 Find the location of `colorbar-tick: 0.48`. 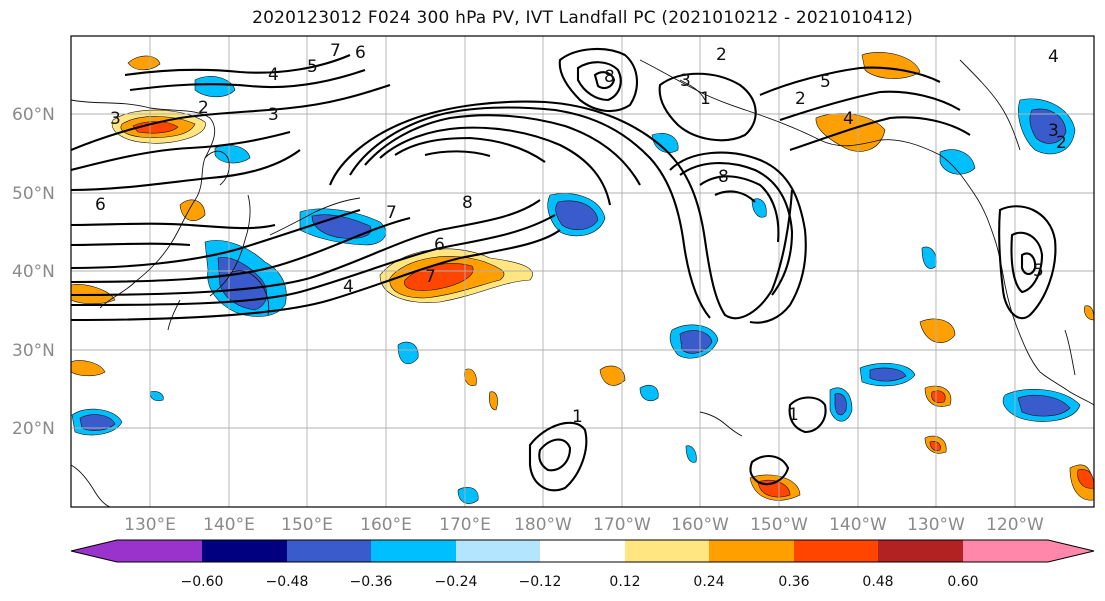

colorbar-tick: 0.48 is located at coordinates (877, 582).